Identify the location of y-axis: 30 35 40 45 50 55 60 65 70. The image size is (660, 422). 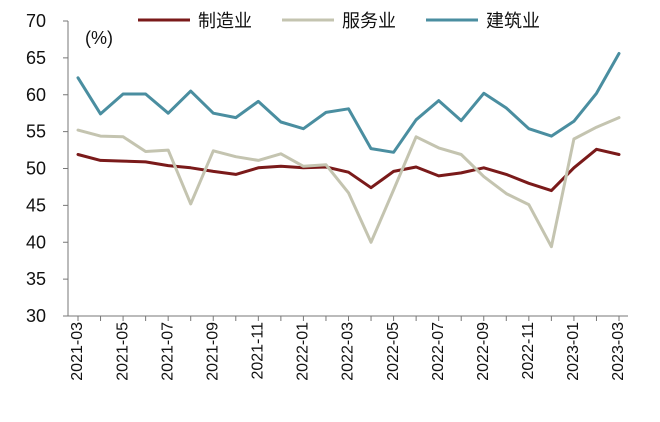
(47, 168).